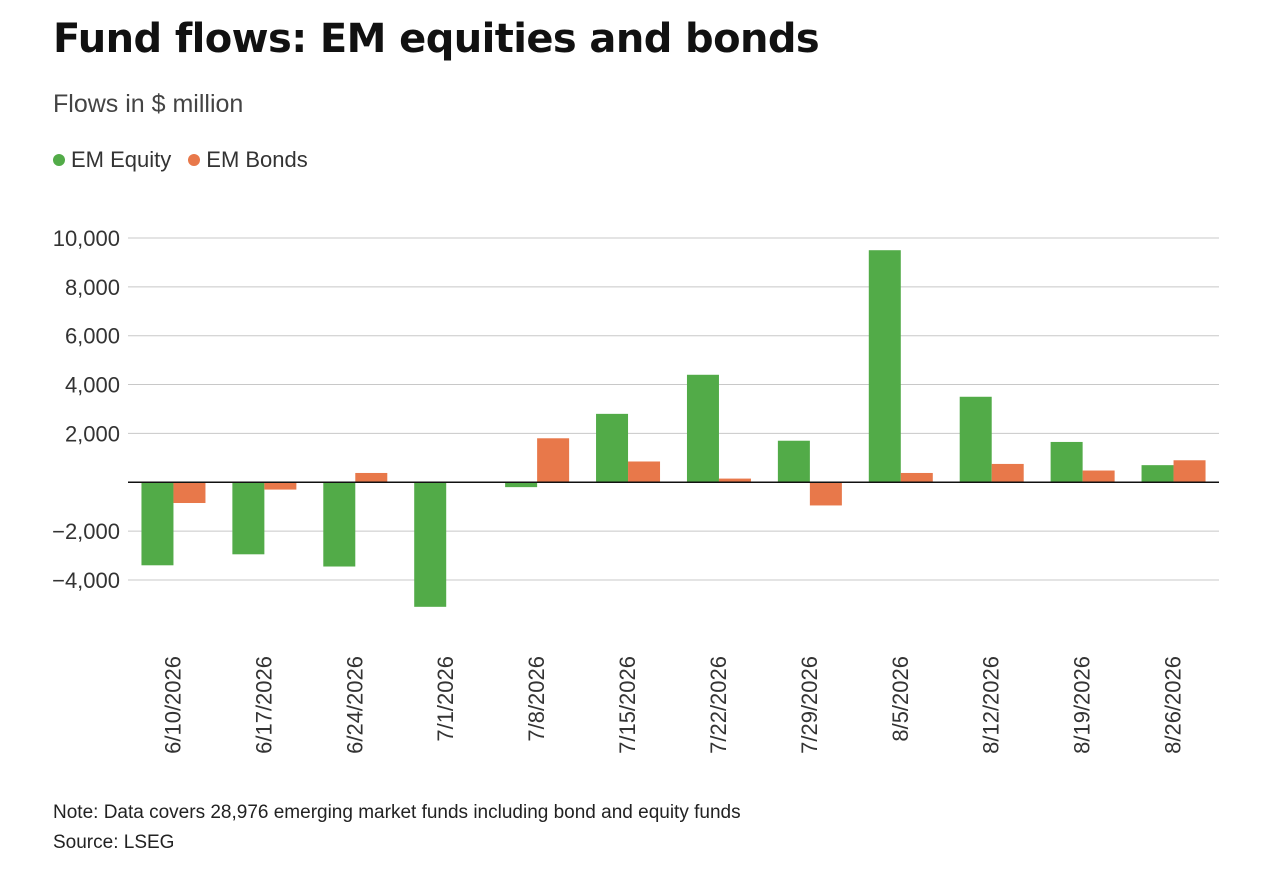  I want to click on y-tick-label: 6,000, so click(92, 336).